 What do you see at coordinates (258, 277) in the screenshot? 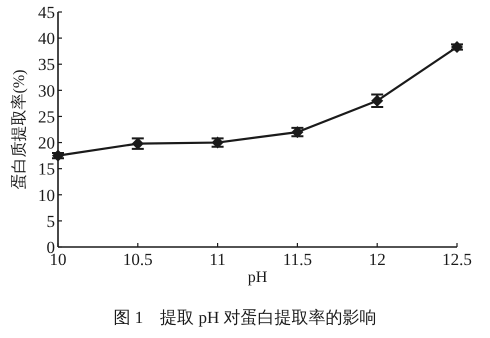
I see `x-axis-title: pH` at bounding box center [258, 277].